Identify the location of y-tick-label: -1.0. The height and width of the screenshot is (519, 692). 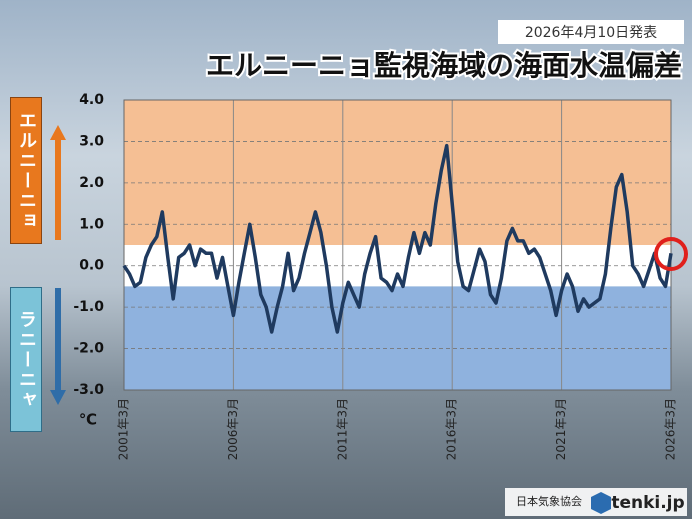
(88, 307).